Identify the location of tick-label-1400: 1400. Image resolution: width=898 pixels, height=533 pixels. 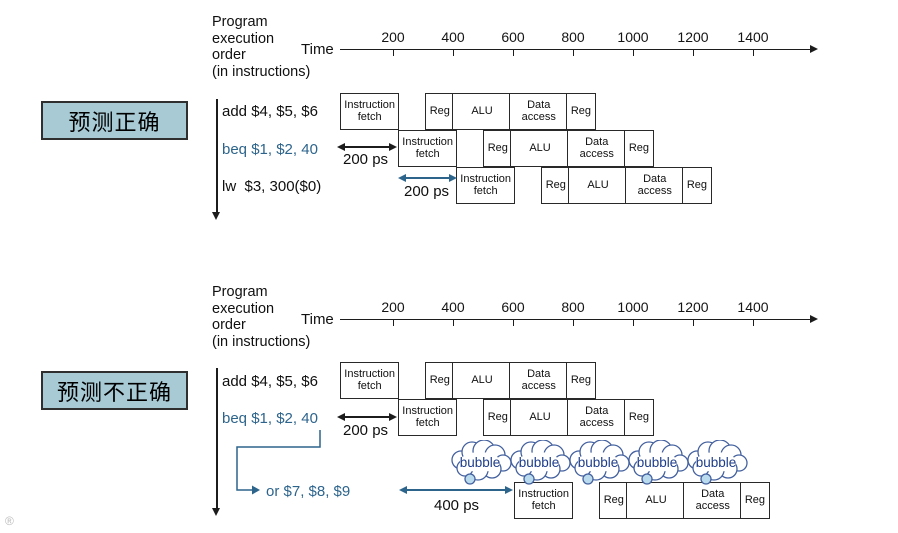
(753, 307).